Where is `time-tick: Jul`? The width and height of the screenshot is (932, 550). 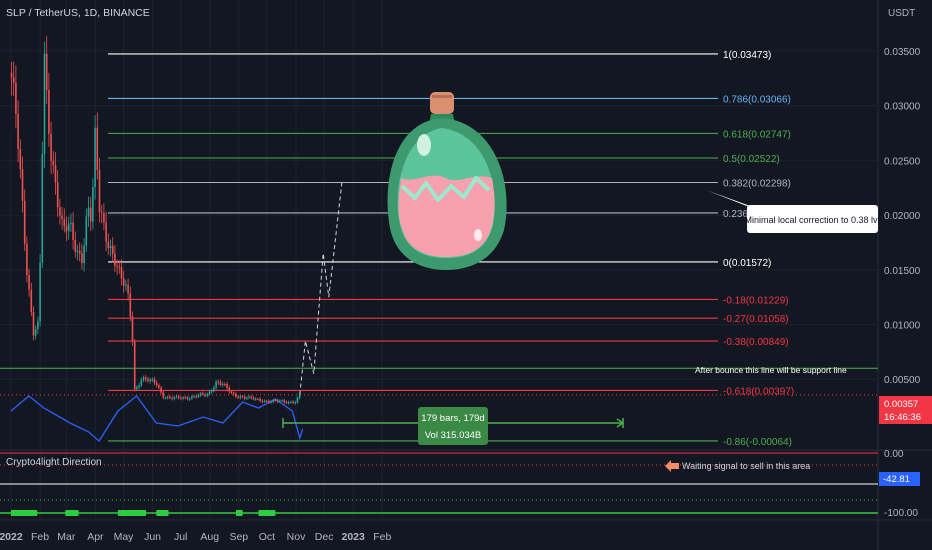
time-tick: Jul is located at coordinates (180, 537).